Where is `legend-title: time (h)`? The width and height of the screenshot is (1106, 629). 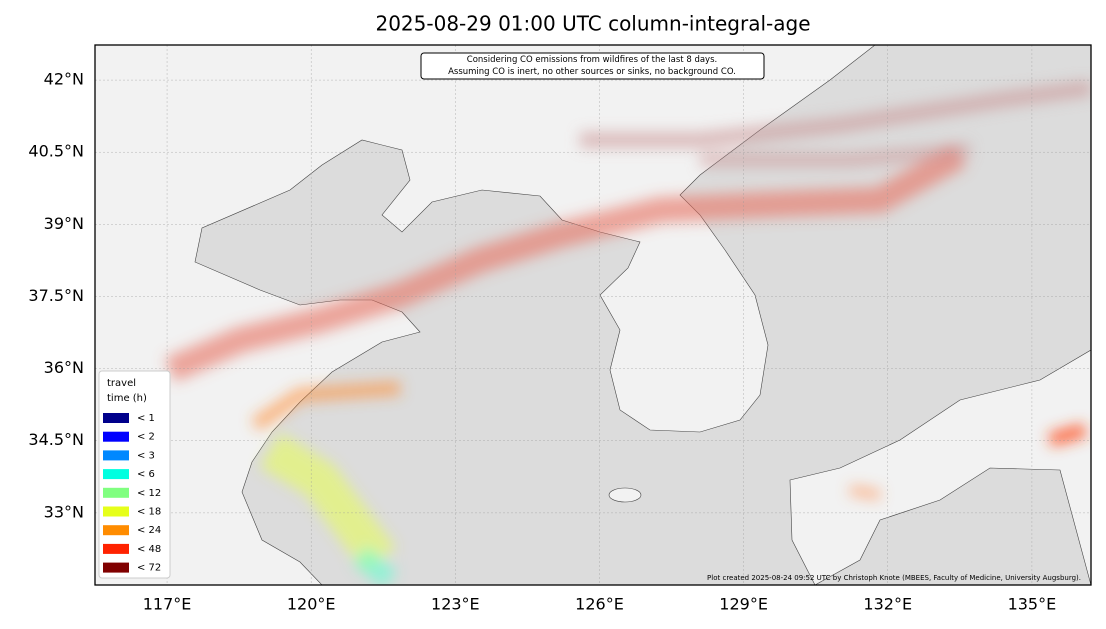 legend-title: time (h) is located at coordinates (127, 398).